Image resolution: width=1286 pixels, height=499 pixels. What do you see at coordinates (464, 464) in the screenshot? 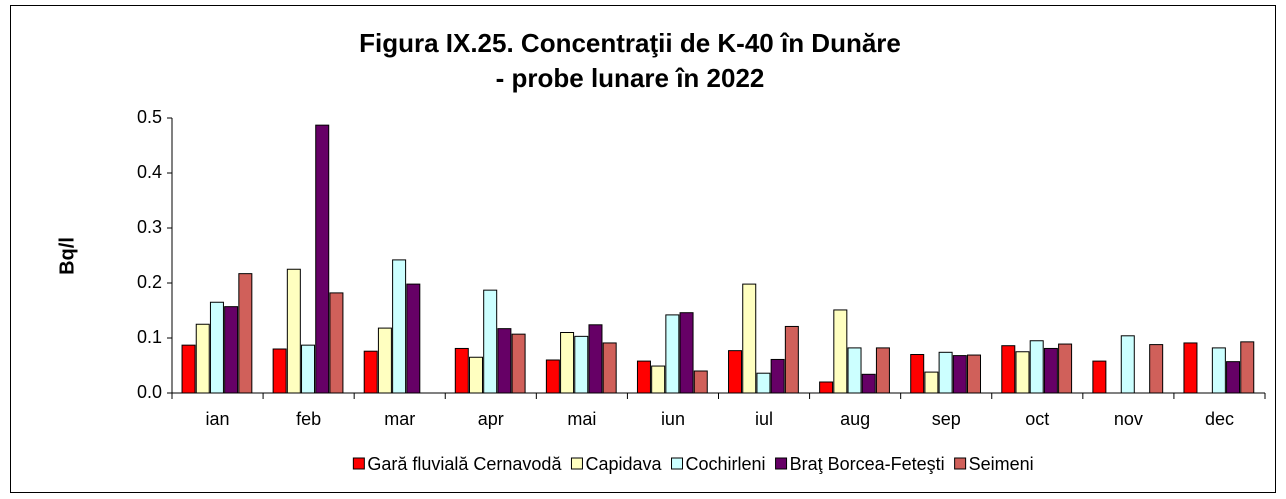
I see `legend-label: Gară fluvială Cernavodă` at bounding box center [464, 464].